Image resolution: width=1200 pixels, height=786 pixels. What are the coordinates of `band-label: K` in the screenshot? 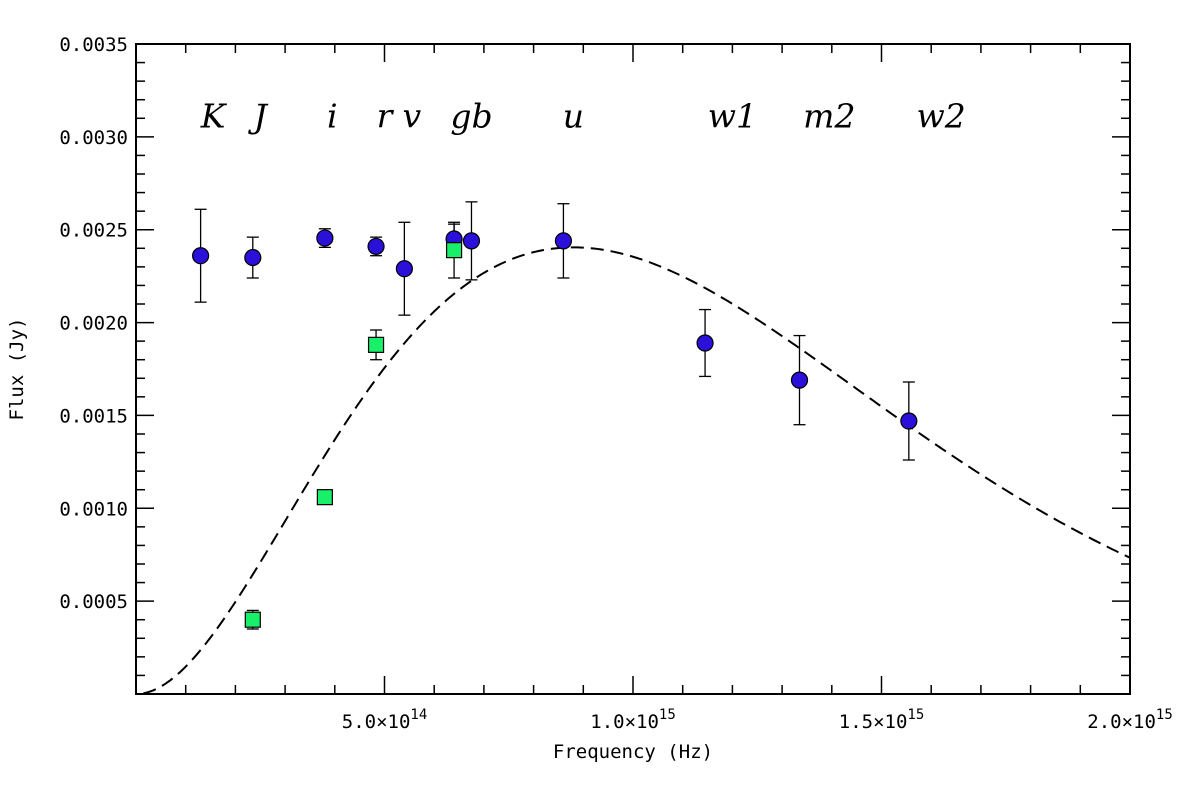 It's located at (214, 116).